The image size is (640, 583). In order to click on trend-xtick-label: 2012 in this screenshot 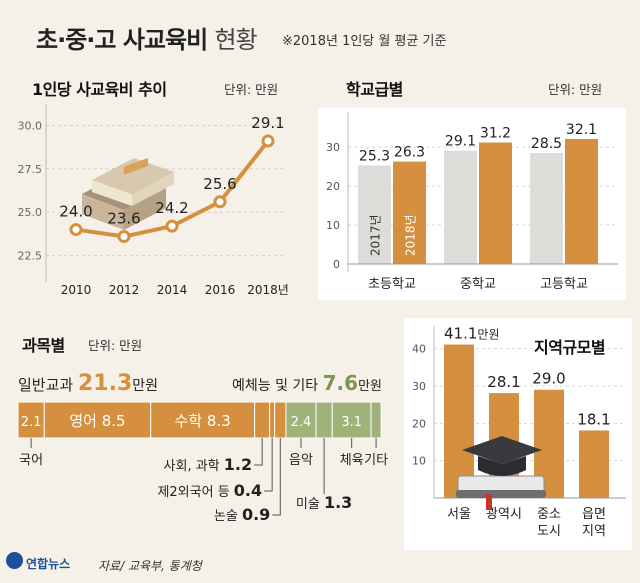, I will do `click(124, 290)`.